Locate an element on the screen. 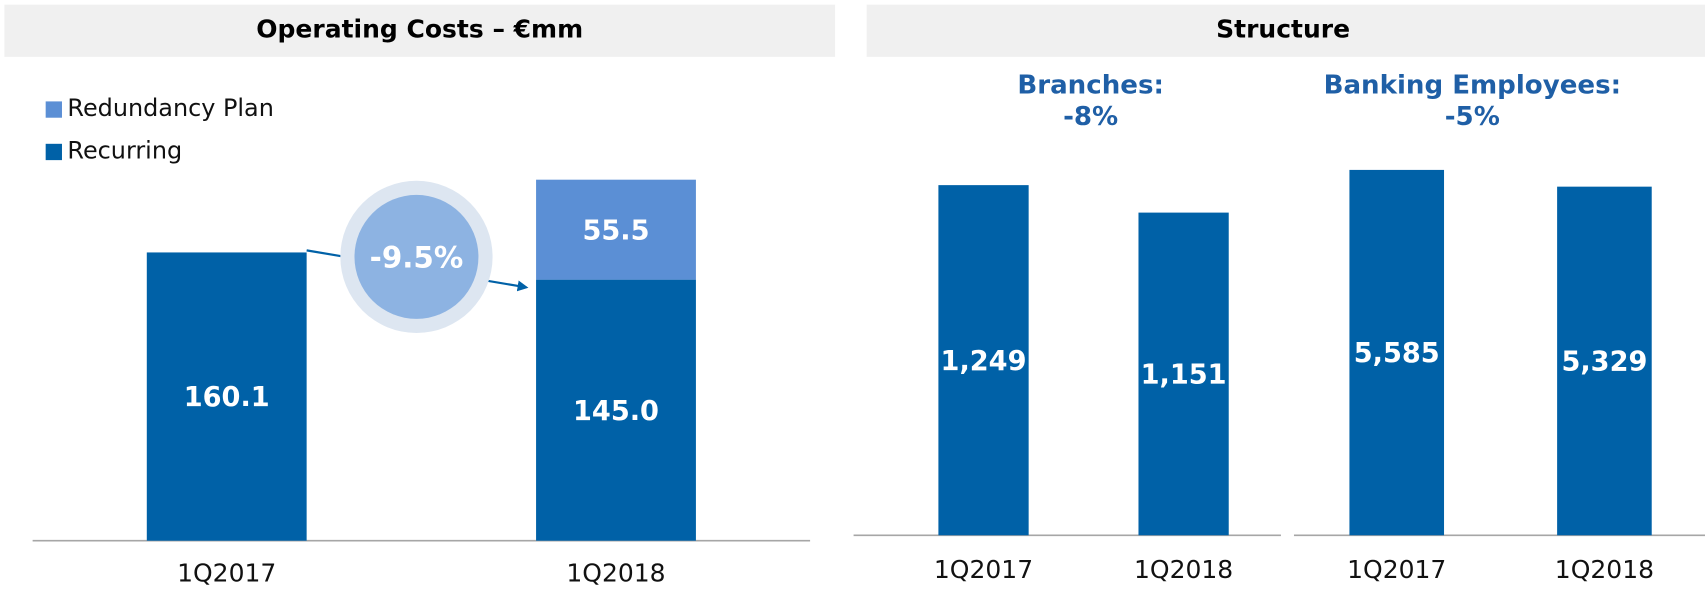 Image resolution: width=1705 pixels, height=595 pixels. chart-title: Operating Costs – €mm is located at coordinates (419, 29).